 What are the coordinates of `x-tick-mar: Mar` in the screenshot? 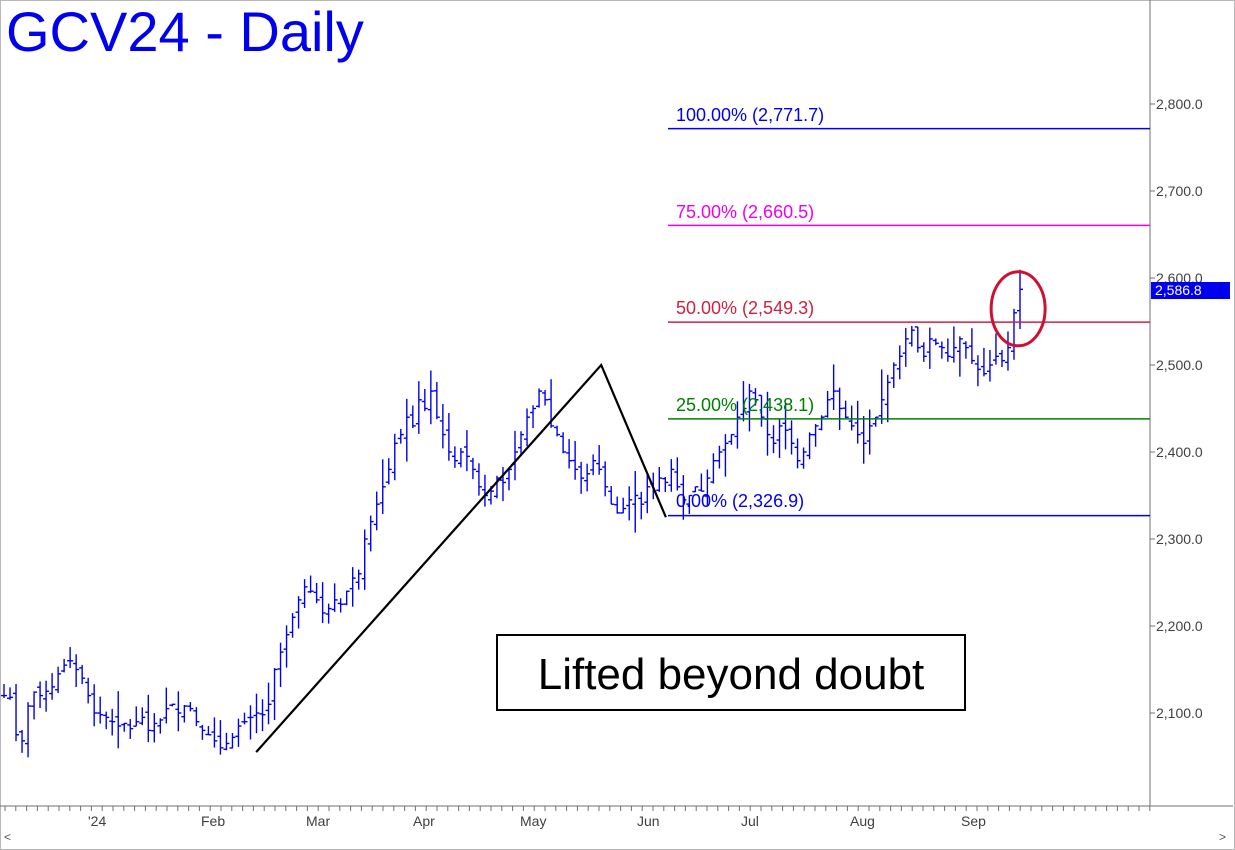 It's located at (318, 821).